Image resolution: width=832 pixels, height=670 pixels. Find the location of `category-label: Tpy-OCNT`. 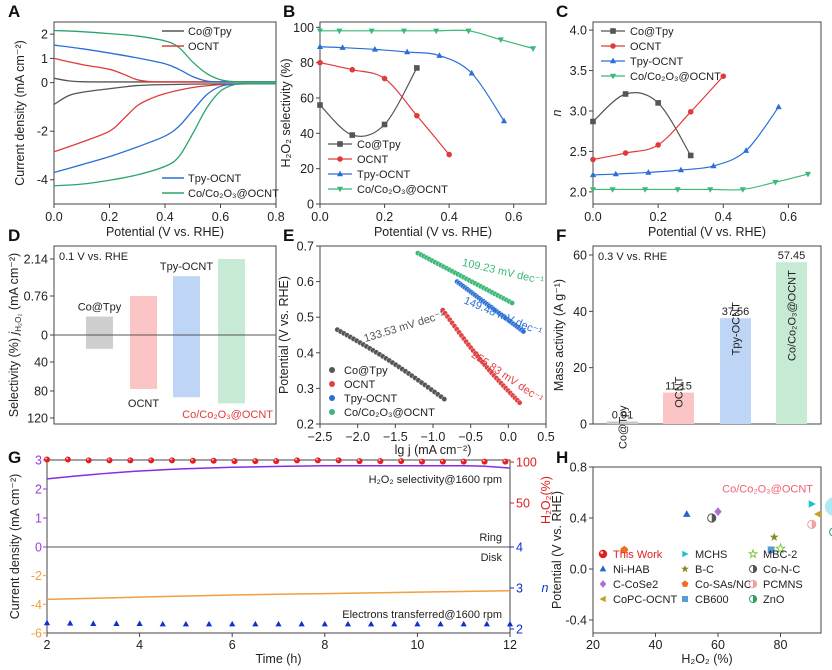

category-label: Tpy-OCNT is located at coordinates (737, 328).